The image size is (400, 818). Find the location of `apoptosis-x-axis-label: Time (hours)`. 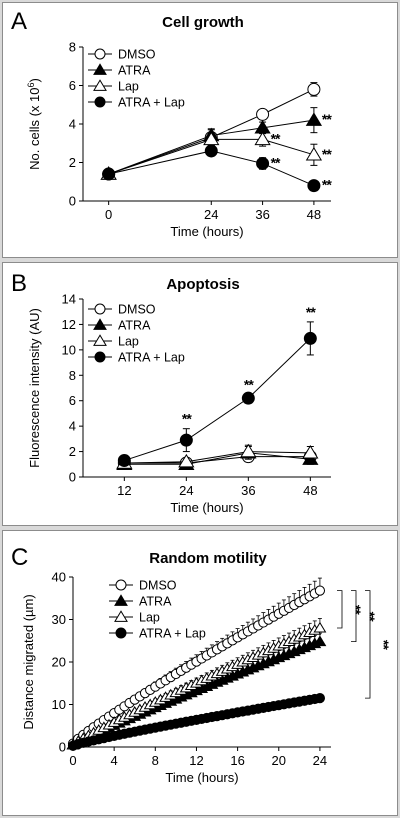

apoptosis-x-axis-label: Time (hours) is located at coordinates (206, 507).